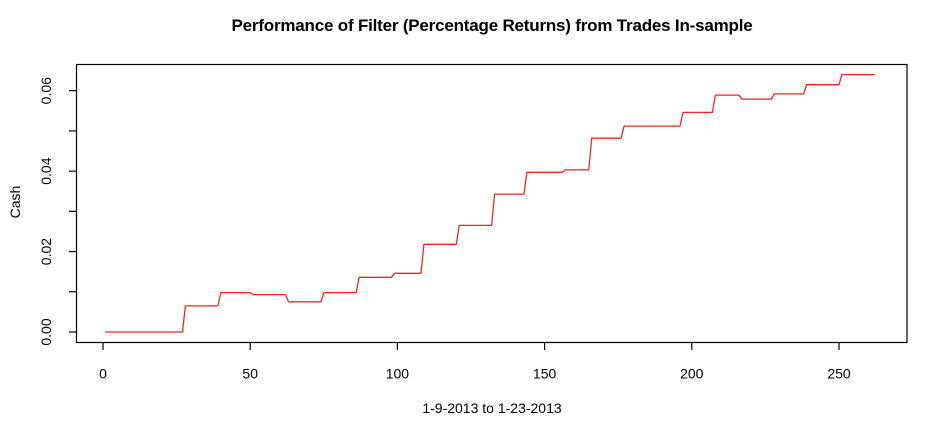 The width and height of the screenshot is (926, 426). What do you see at coordinates (545, 374) in the screenshot?
I see `x-axis-tick-label: 150` at bounding box center [545, 374].